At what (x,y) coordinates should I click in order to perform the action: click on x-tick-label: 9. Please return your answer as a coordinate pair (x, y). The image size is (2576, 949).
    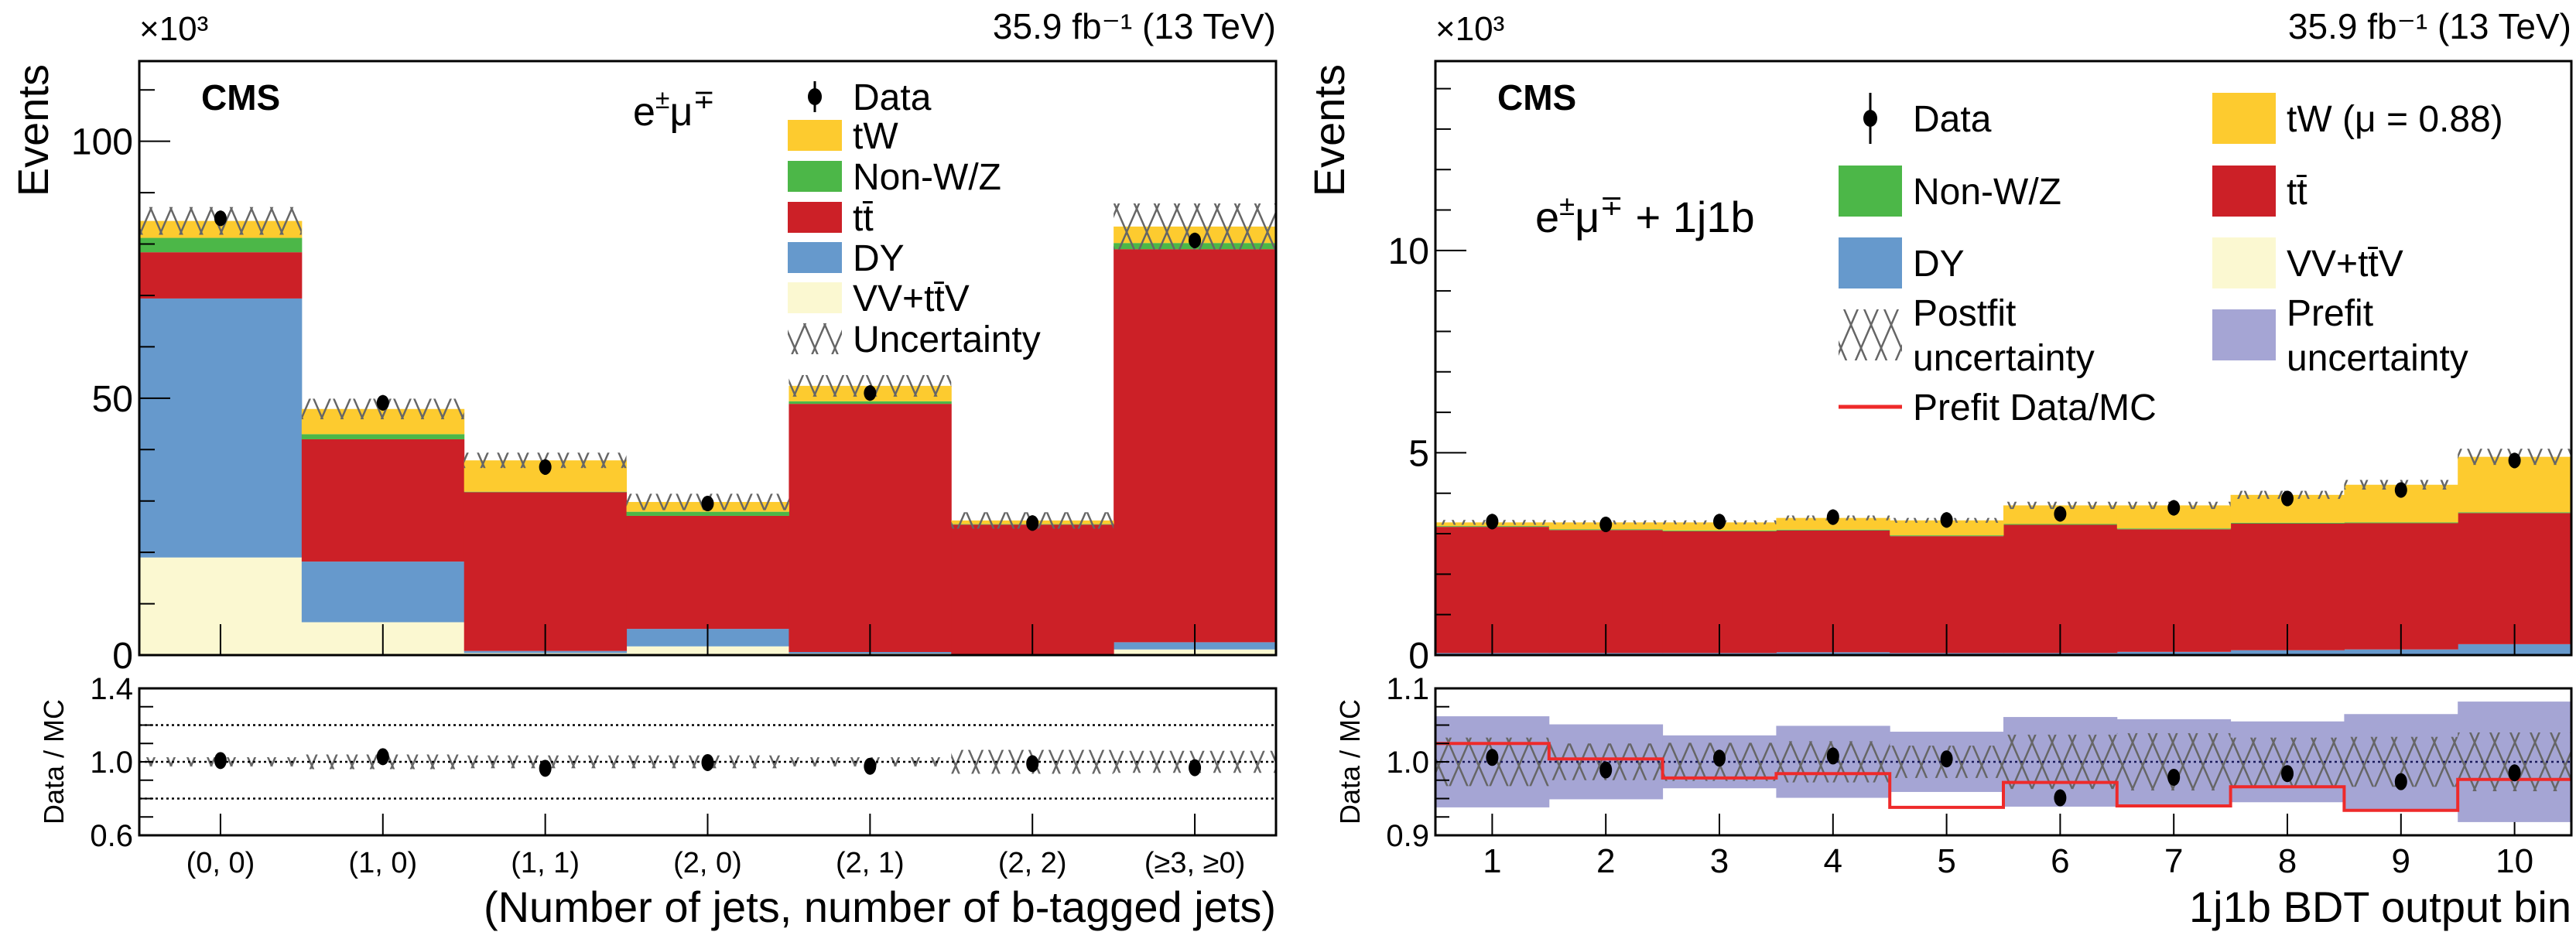
    Looking at the image, I should click on (2401, 861).